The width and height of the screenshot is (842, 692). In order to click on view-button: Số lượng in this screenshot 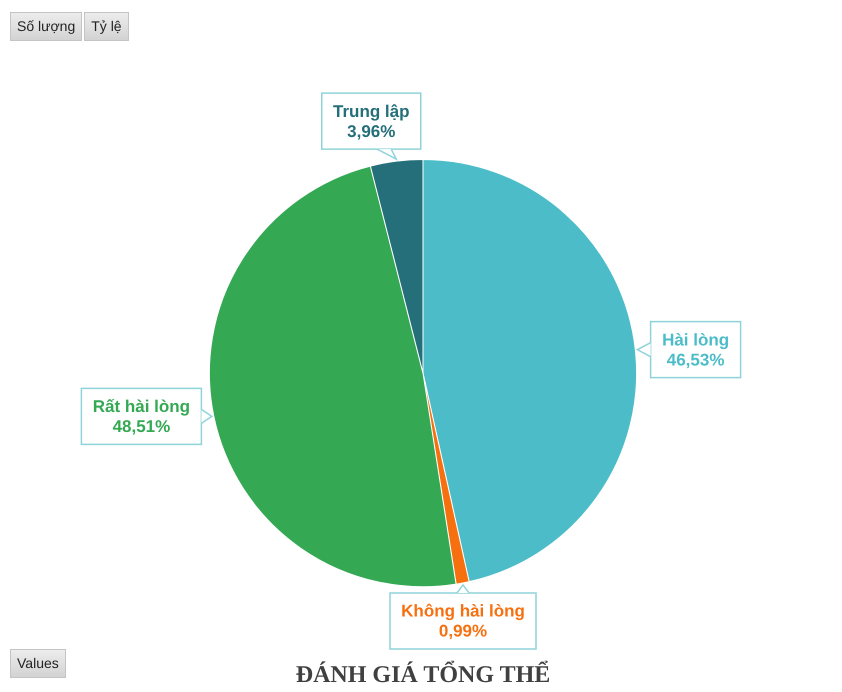, I will do `click(46, 26)`.